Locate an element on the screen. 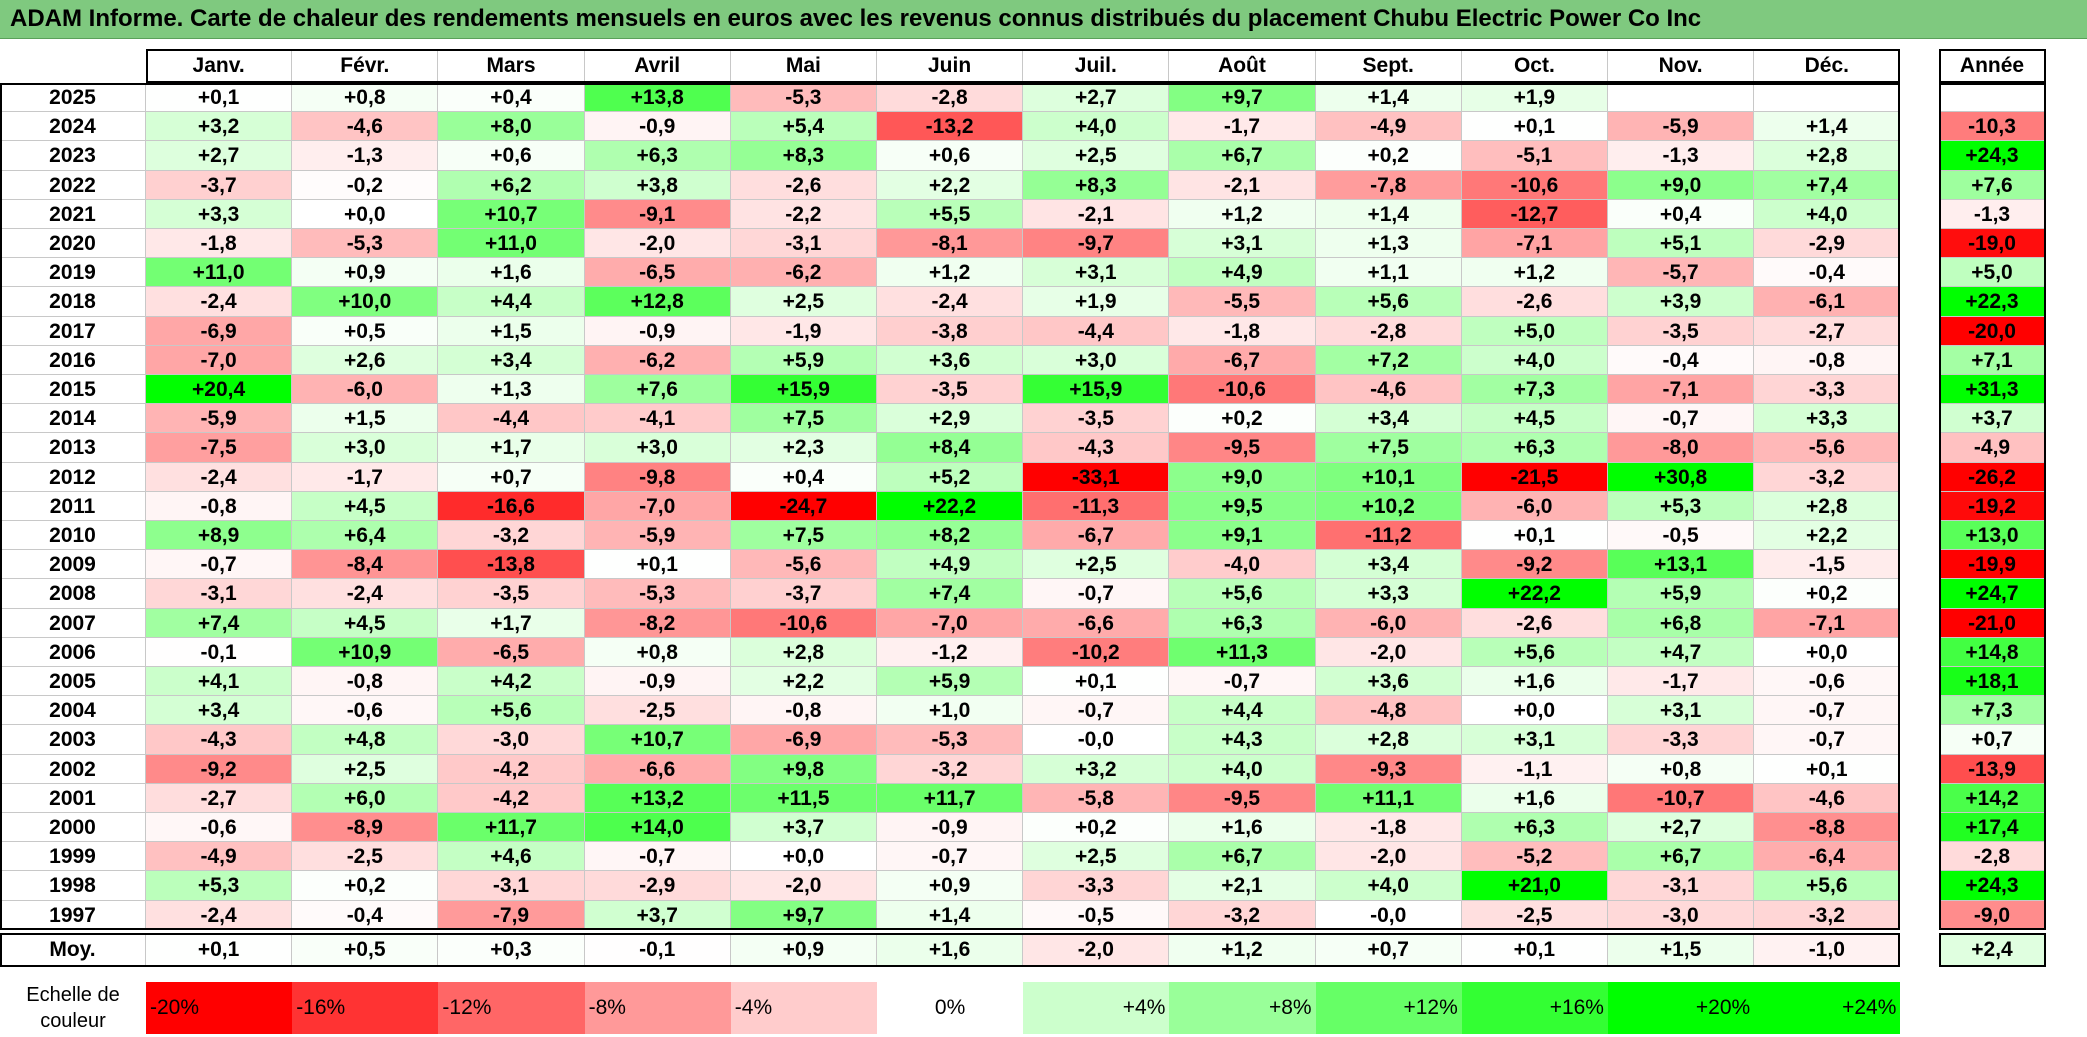 The image size is (2087, 1037). heatmap-cell: +0,5 is located at coordinates (365, 331).